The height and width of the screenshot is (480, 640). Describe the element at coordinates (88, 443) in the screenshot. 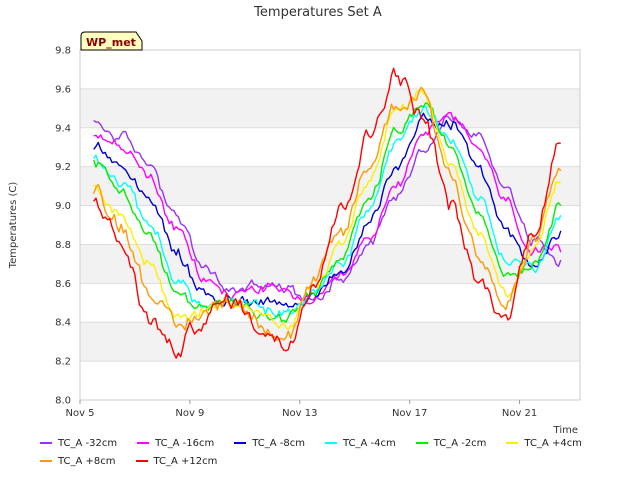

I see `legend-label: TC_A -32cm` at that location.